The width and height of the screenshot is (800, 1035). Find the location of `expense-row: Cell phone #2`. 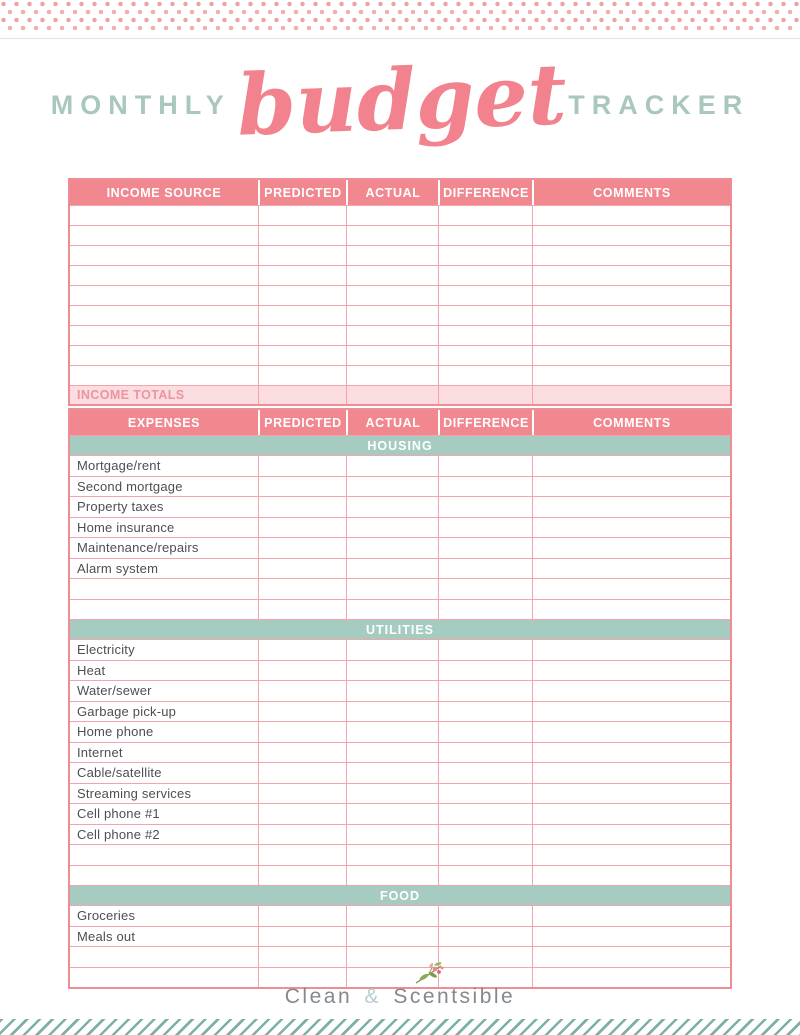

expense-row: Cell phone #2 is located at coordinates (400, 833).